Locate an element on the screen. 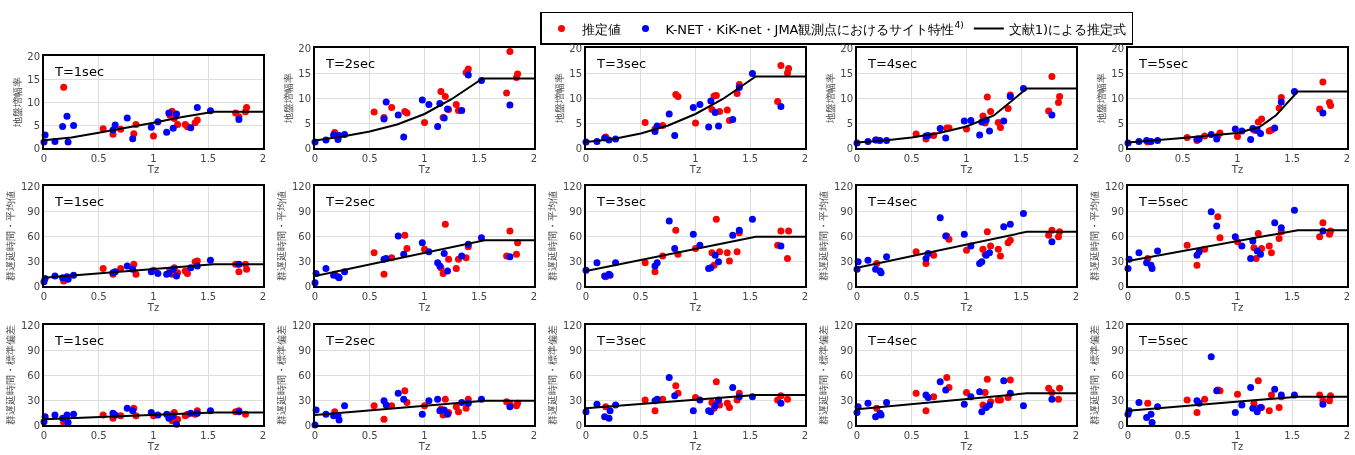  text: T=3sec is located at coordinates (621, 340).